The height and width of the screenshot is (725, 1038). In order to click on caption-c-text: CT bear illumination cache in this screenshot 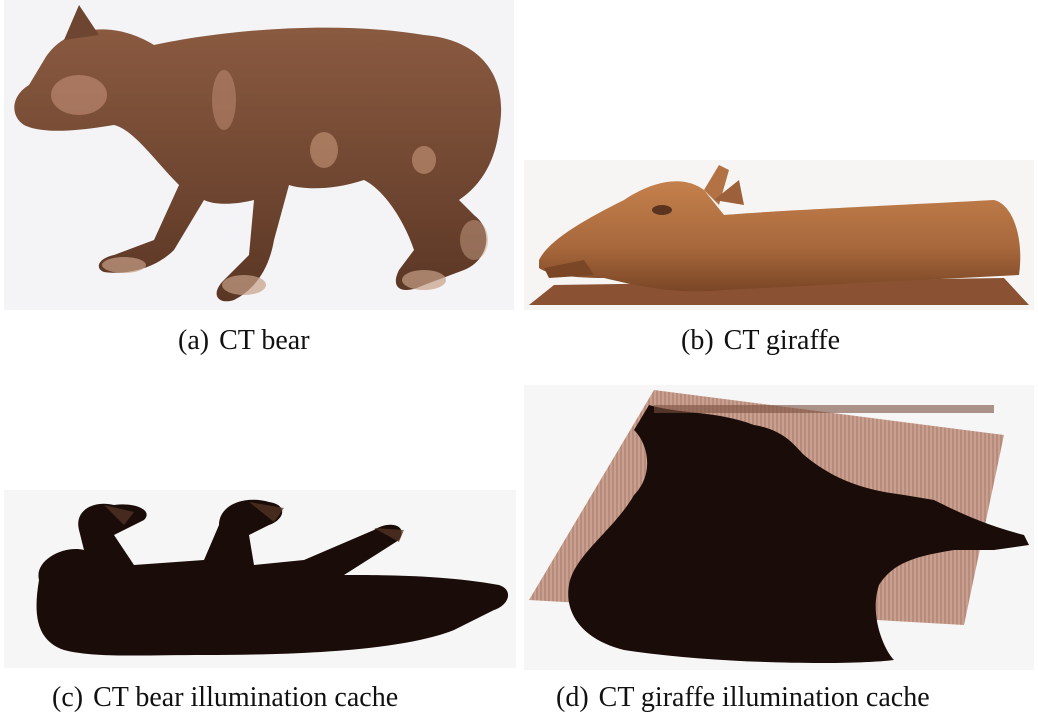, I will do `click(246, 697)`.